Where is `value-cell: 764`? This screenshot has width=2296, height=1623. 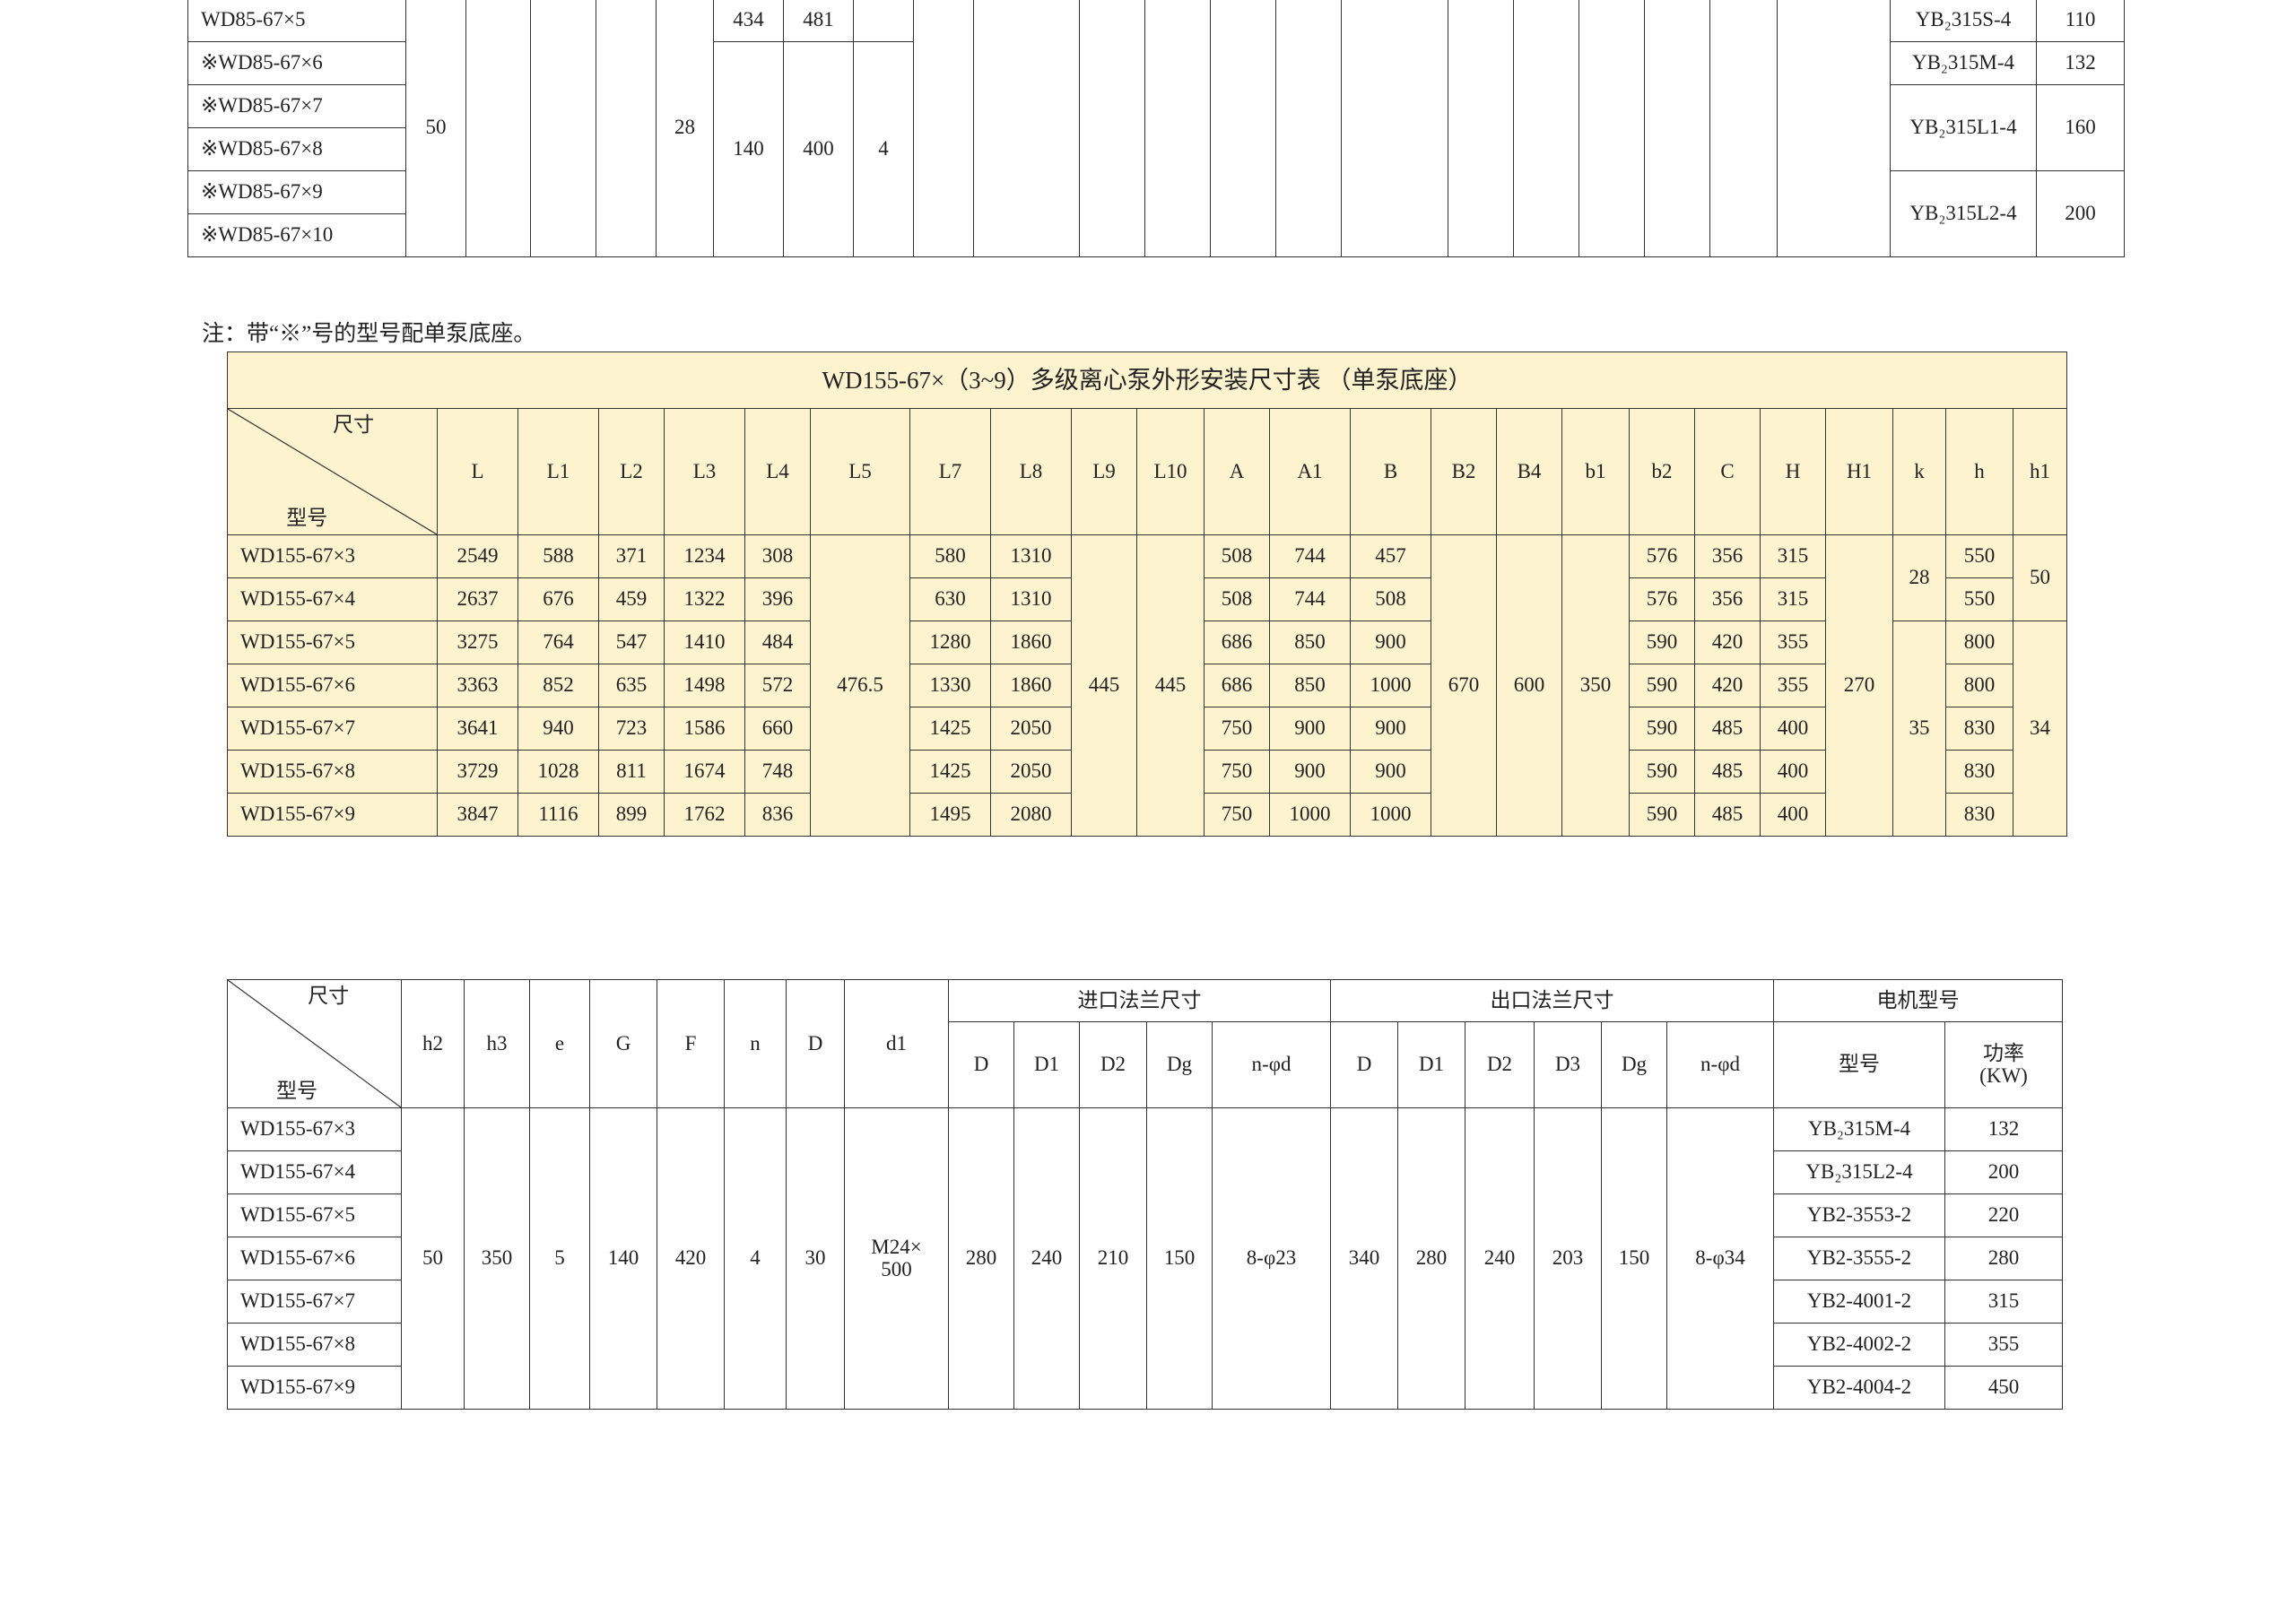 value-cell: 764 is located at coordinates (558, 642).